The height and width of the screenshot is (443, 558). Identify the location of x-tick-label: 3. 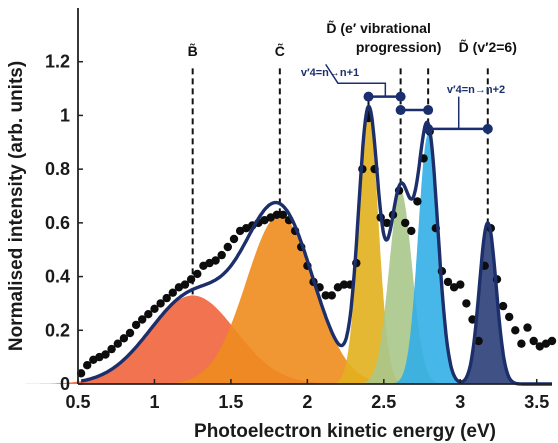
(460, 402).